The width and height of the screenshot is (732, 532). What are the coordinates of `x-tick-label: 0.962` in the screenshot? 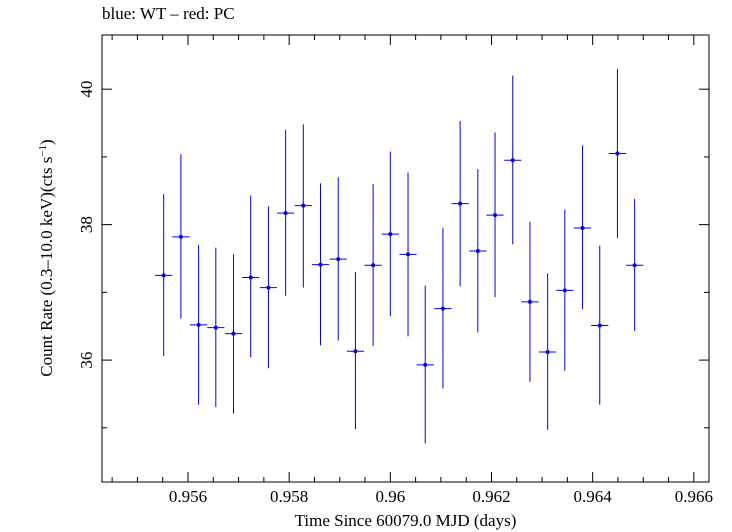 It's located at (491, 496).